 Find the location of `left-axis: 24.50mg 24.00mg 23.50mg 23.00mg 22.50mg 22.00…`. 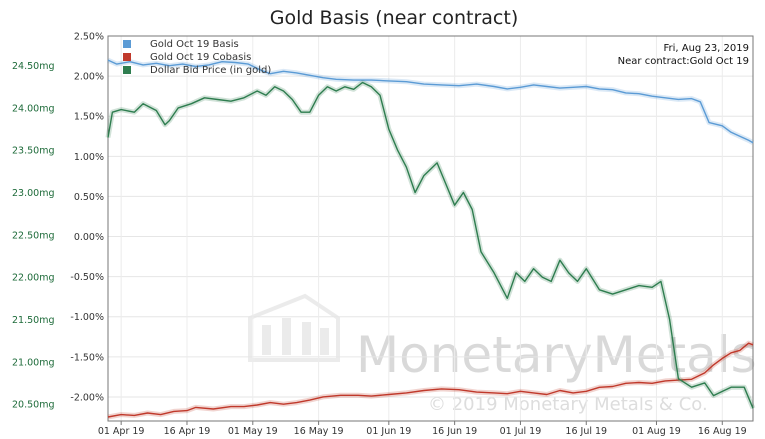

left-axis: 24.50mg 24.00mg 23.50mg 23.00mg 22.50mg 22.00… is located at coordinates (33, 235).